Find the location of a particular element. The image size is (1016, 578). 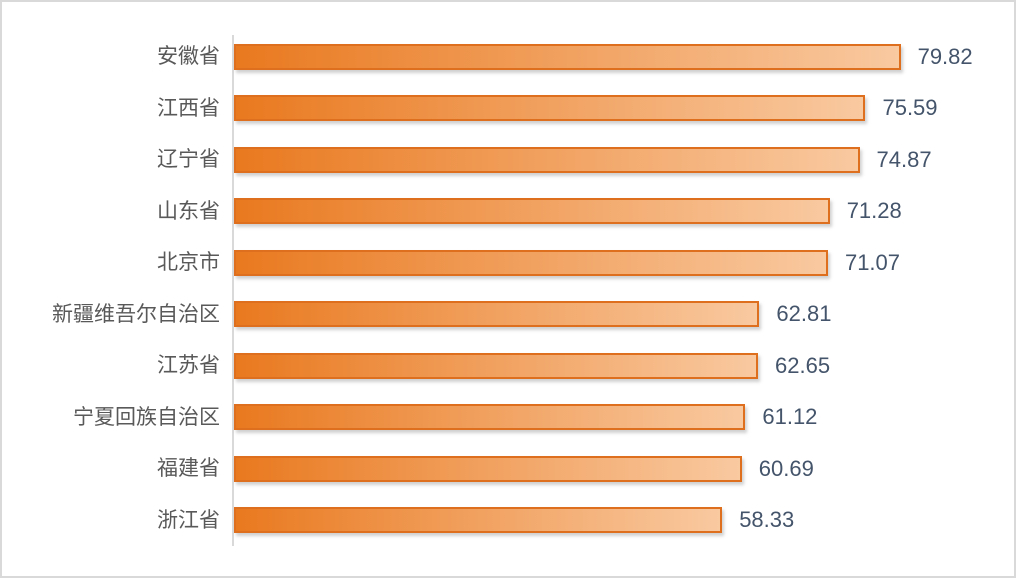

bar-row: 江苏省 62.65 is located at coordinates (508, 366).